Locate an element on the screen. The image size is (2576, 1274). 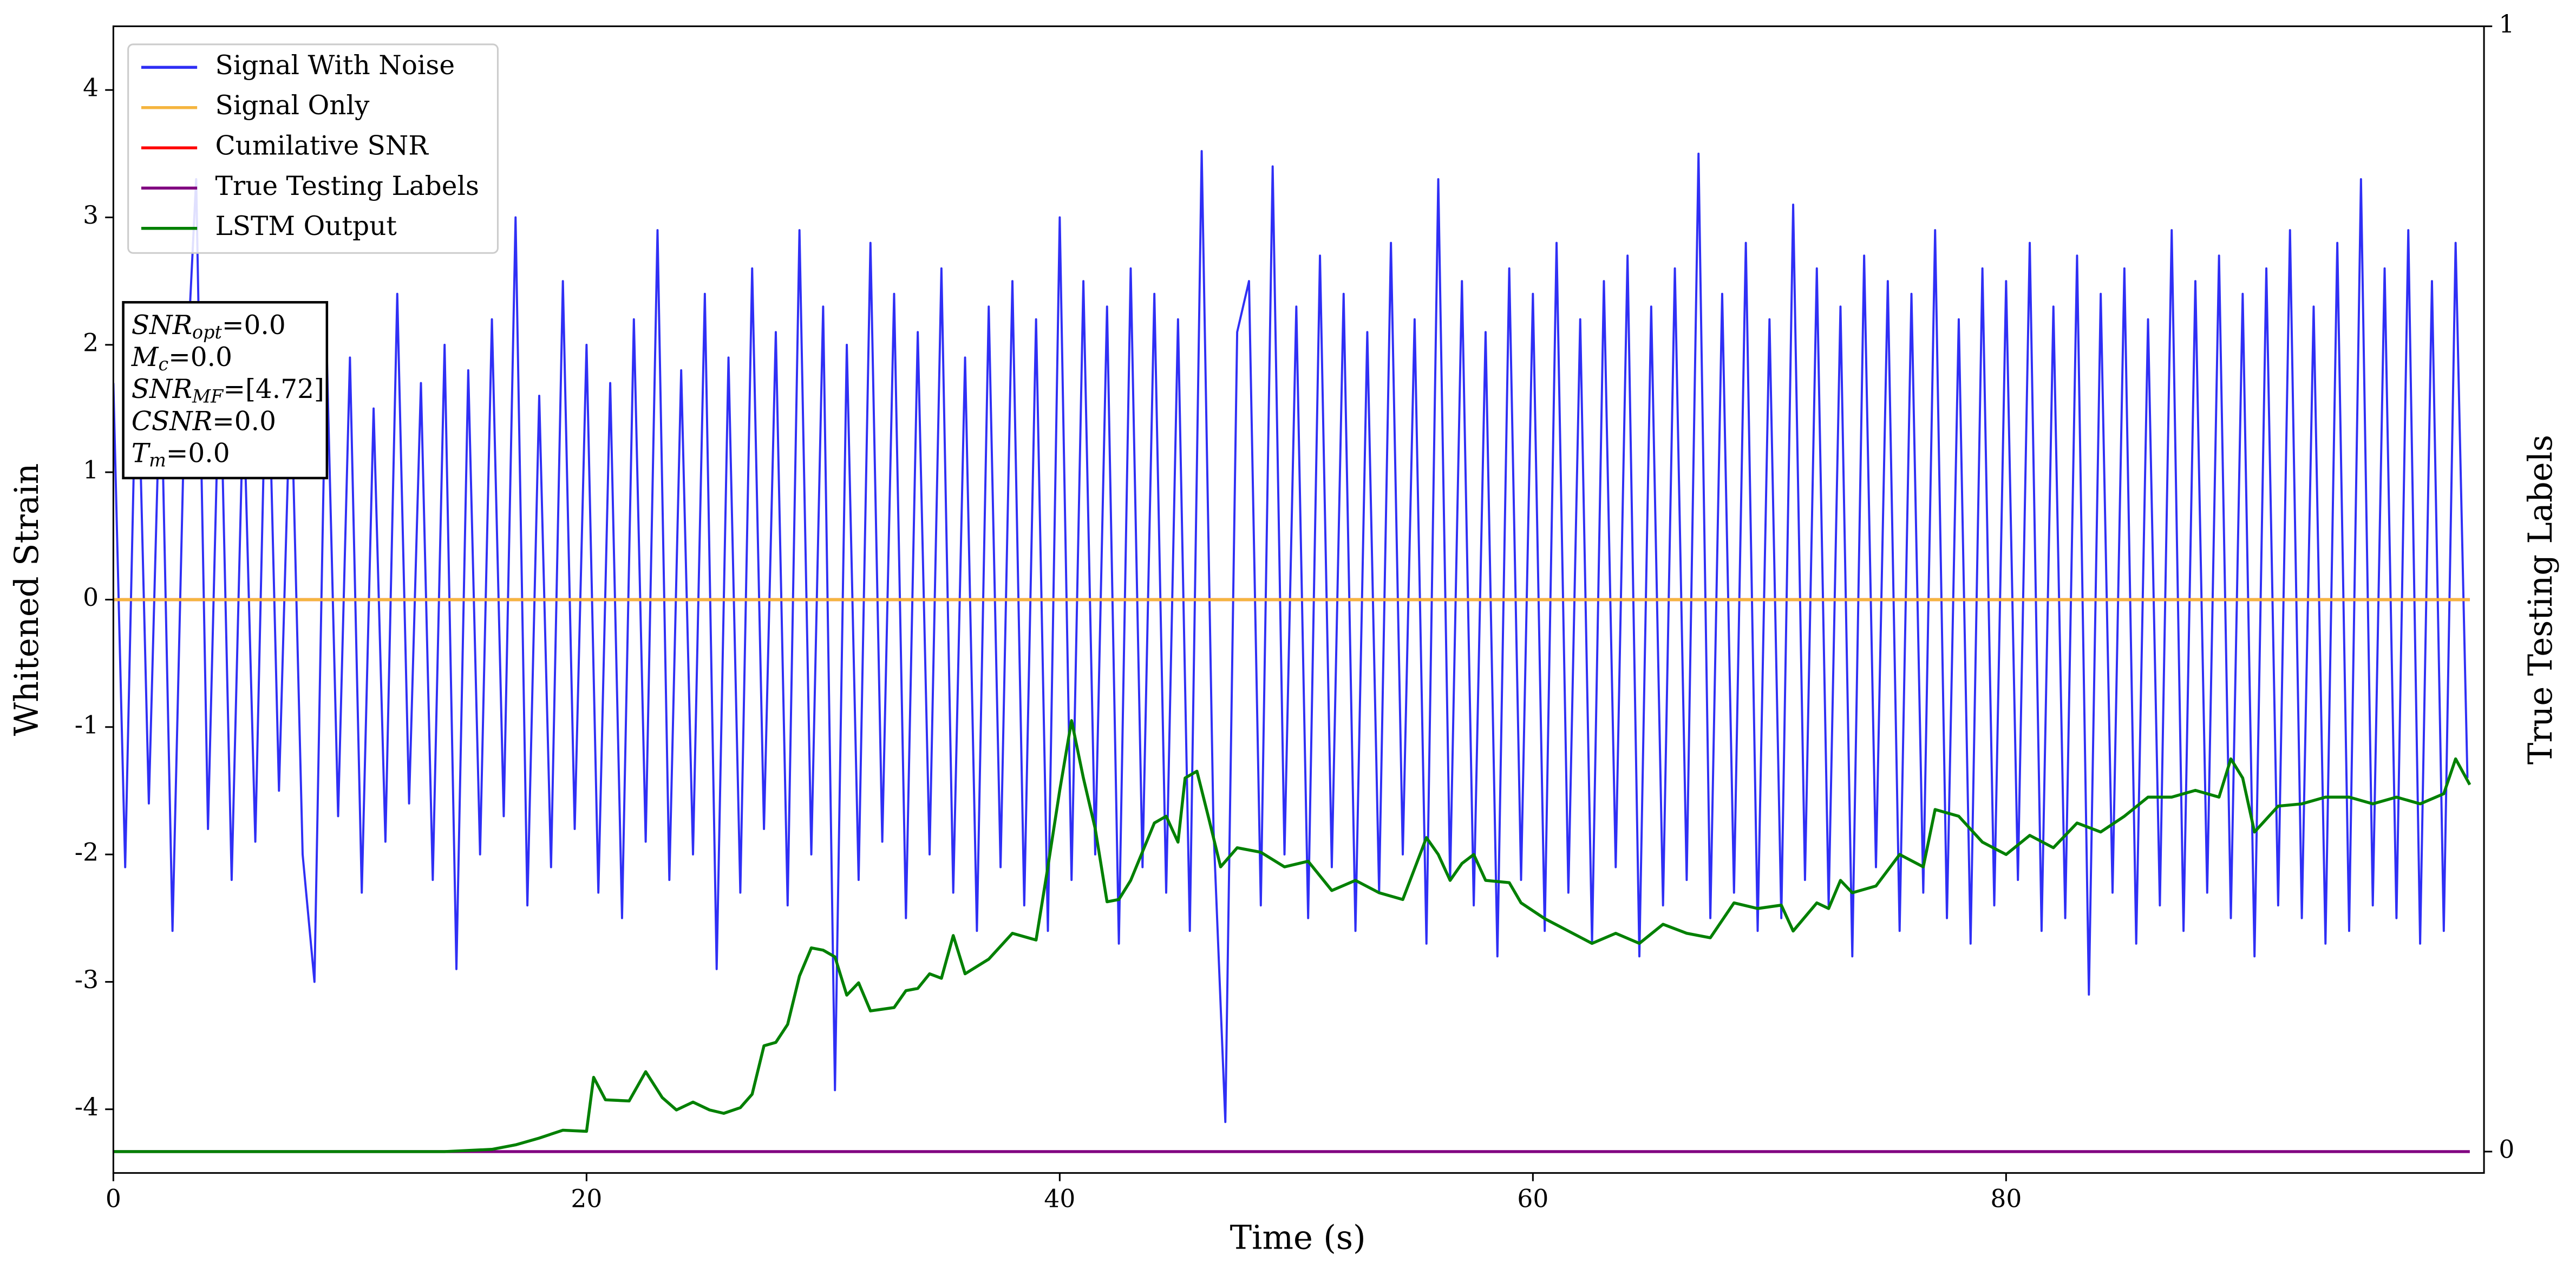
annotation-subscript: opt is located at coordinates (207, 332).